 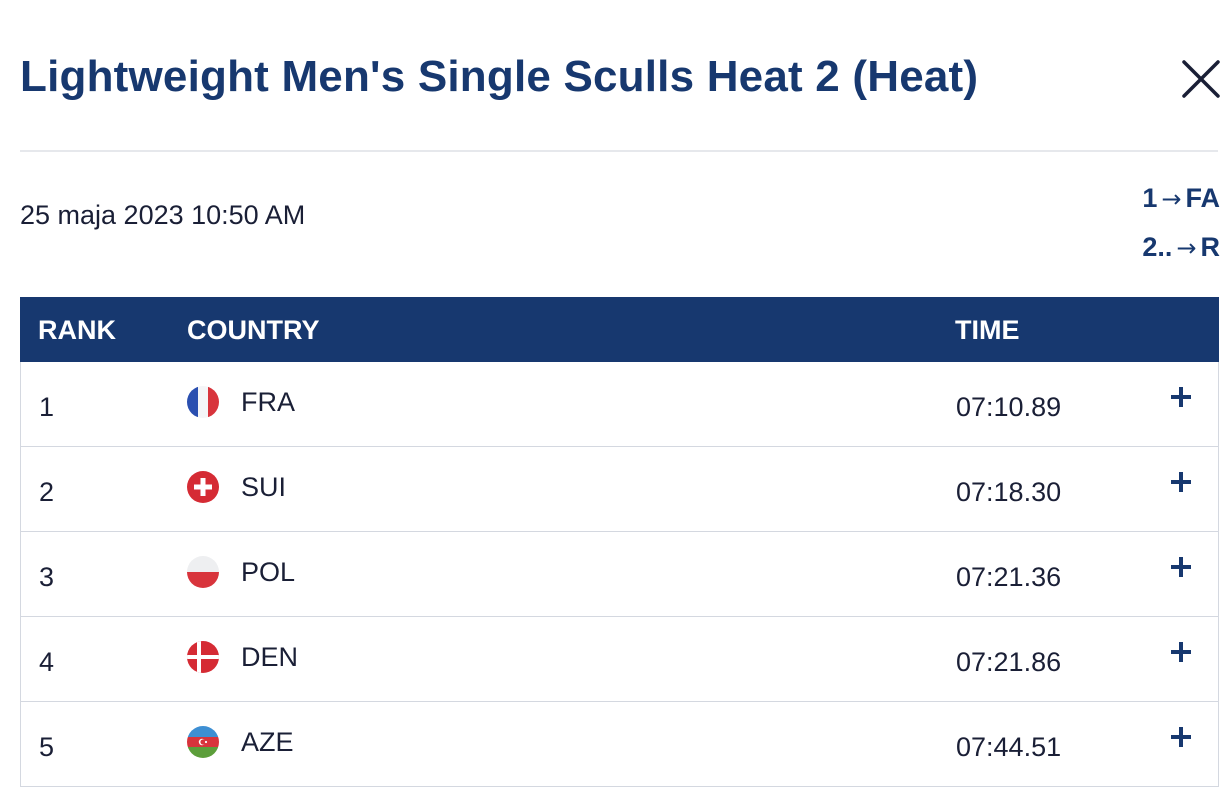 I want to click on france-flag-icon, so click(x=203, y=402).